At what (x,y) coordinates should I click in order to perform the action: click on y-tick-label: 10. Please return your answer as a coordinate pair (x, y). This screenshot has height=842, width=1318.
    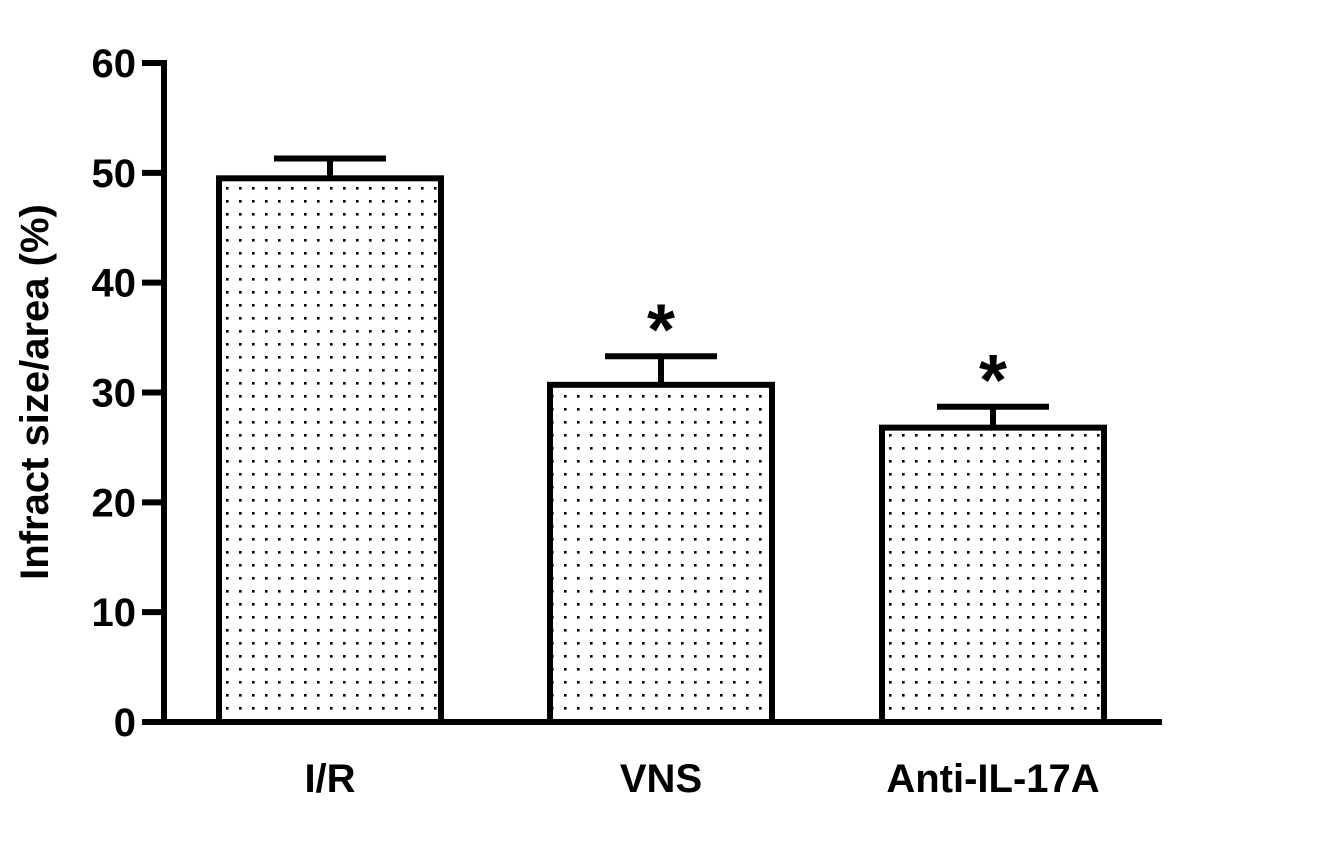
    Looking at the image, I should click on (114, 613).